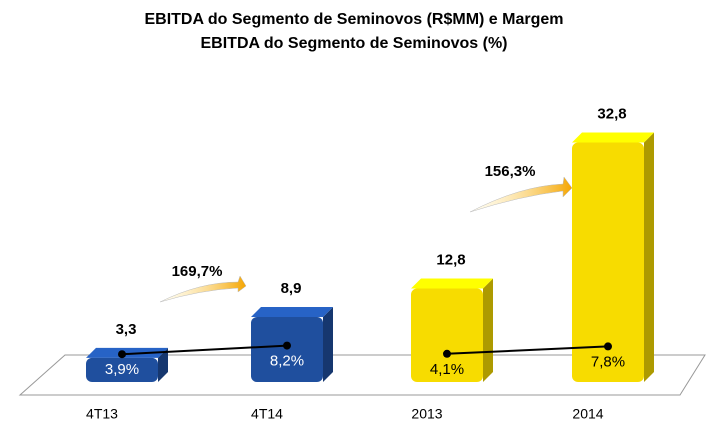 The width and height of the screenshot is (708, 435). Describe the element at coordinates (287, 361) in the screenshot. I see `margin-label: 8,2%` at that location.